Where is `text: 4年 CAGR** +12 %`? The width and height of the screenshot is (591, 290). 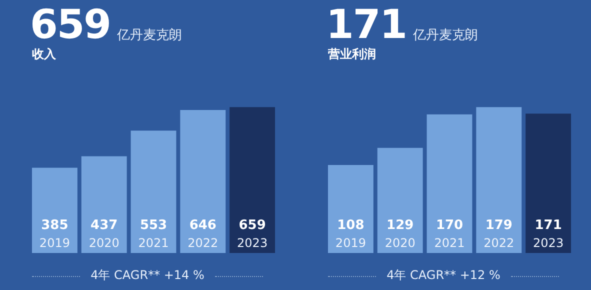 text: 4年 CAGR** +12 % is located at coordinates (444, 275).